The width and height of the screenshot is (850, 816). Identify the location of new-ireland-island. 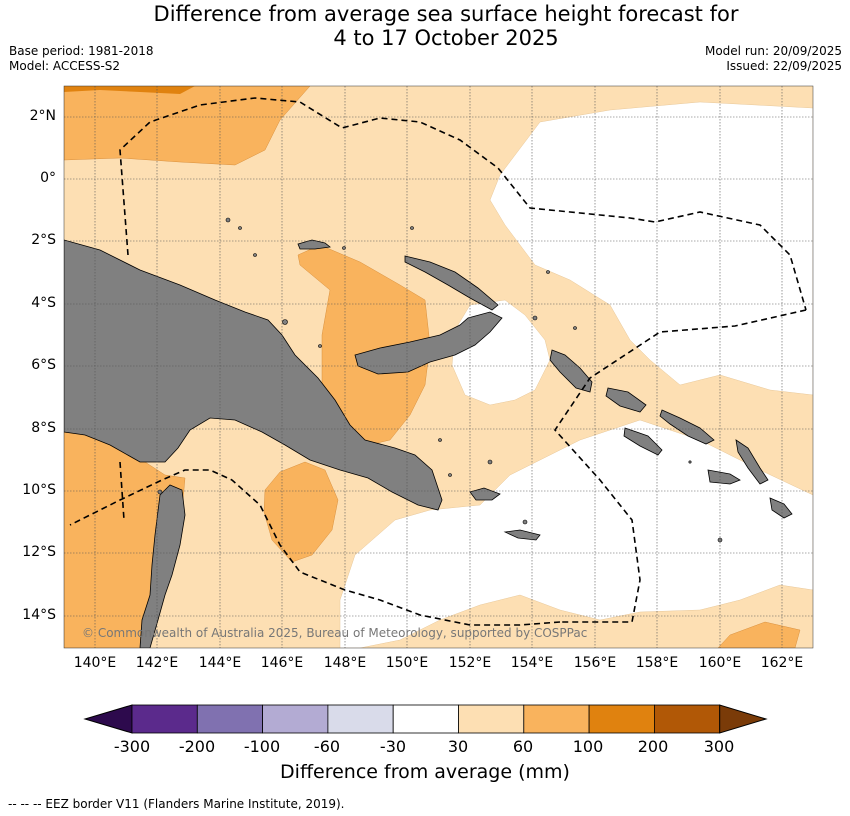
(451, 283).